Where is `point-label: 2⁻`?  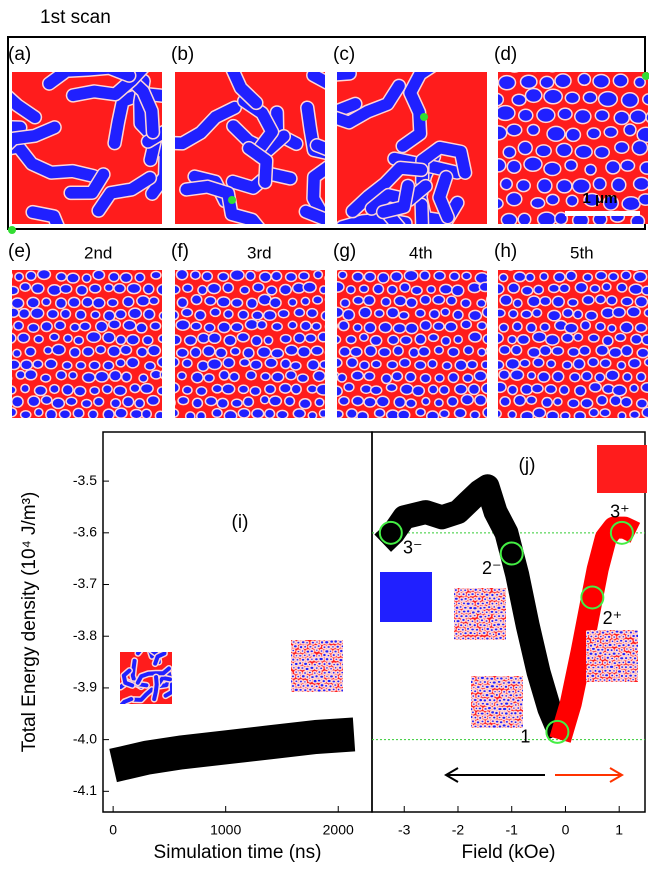
point-label: 2⁻ is located at coordinates (492, 568).